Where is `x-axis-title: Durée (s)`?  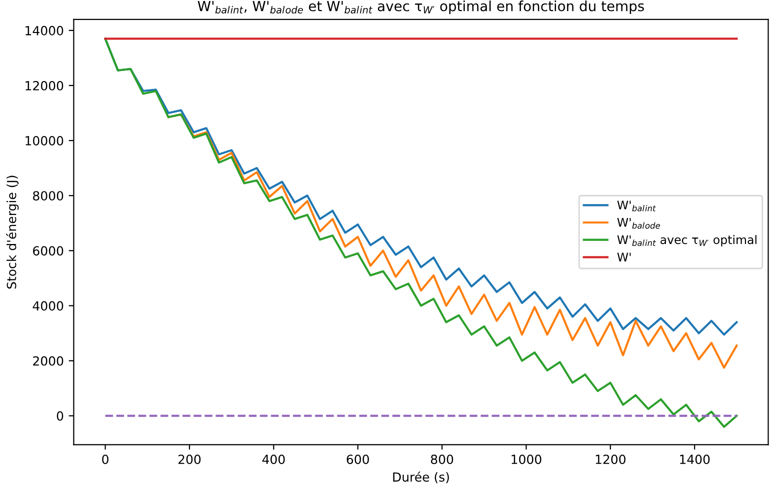 x-axis-title: Durée (s) is located at coordinates (421, 478).